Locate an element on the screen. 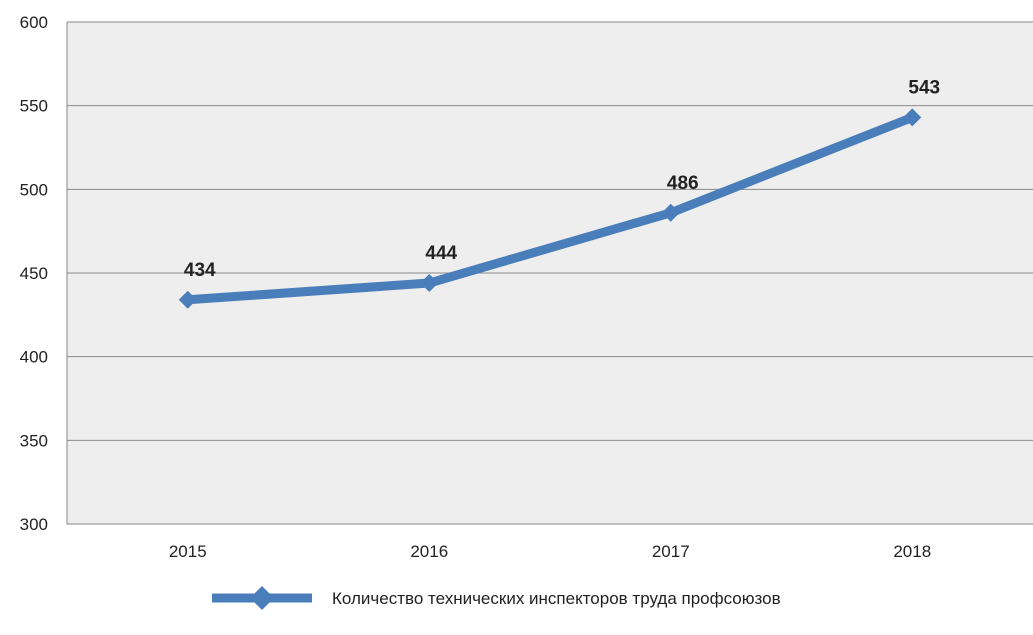 The height and width of the screenshot is (635, 1033). y-tick-label: 300 is located at coordinates (34, 524).